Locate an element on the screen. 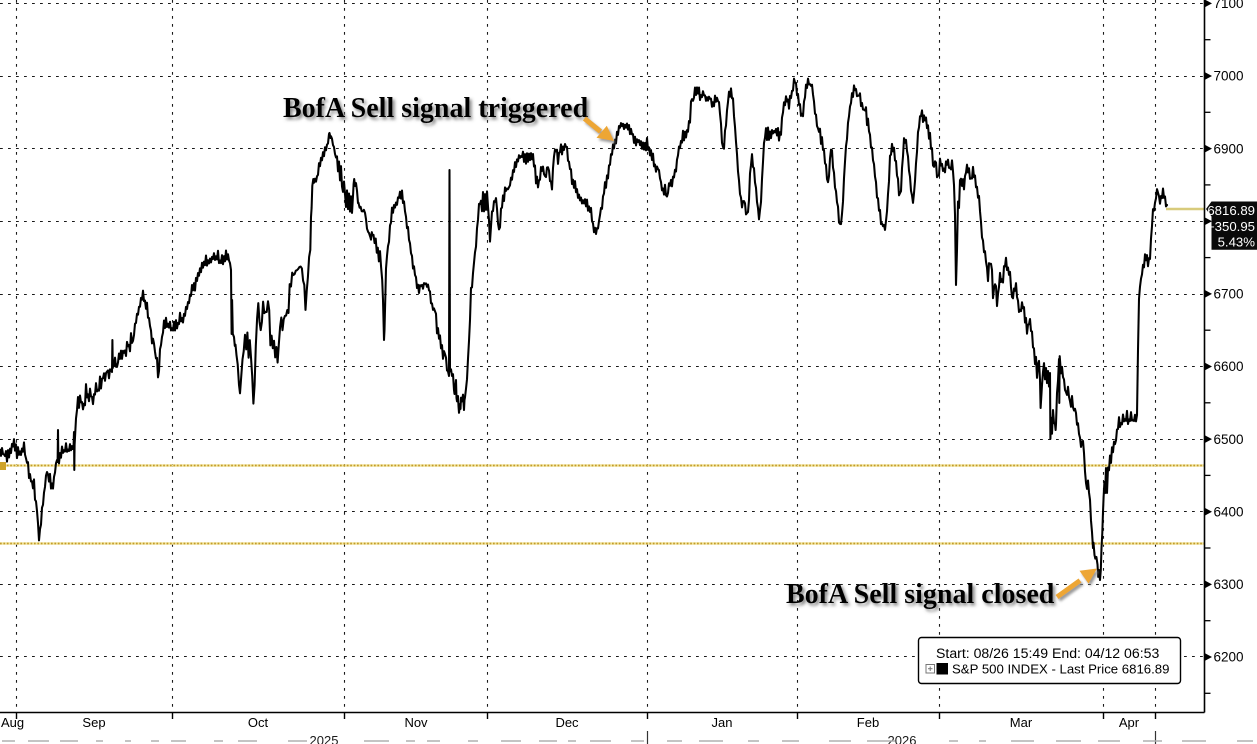  svg-text: Aug is located at coordinates (12, 722).